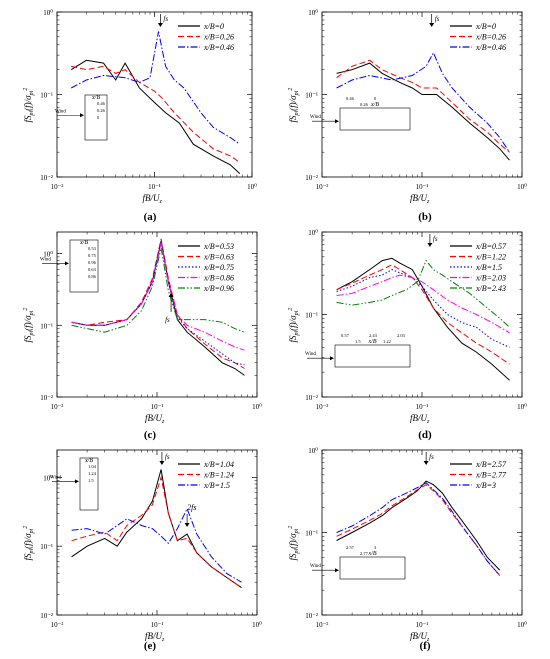 This screenshot has height=659, width=550. Describe the element at coordinates (311, 534) in the screenshot. I see `y-tick-label: 10⁻¹` at that location.